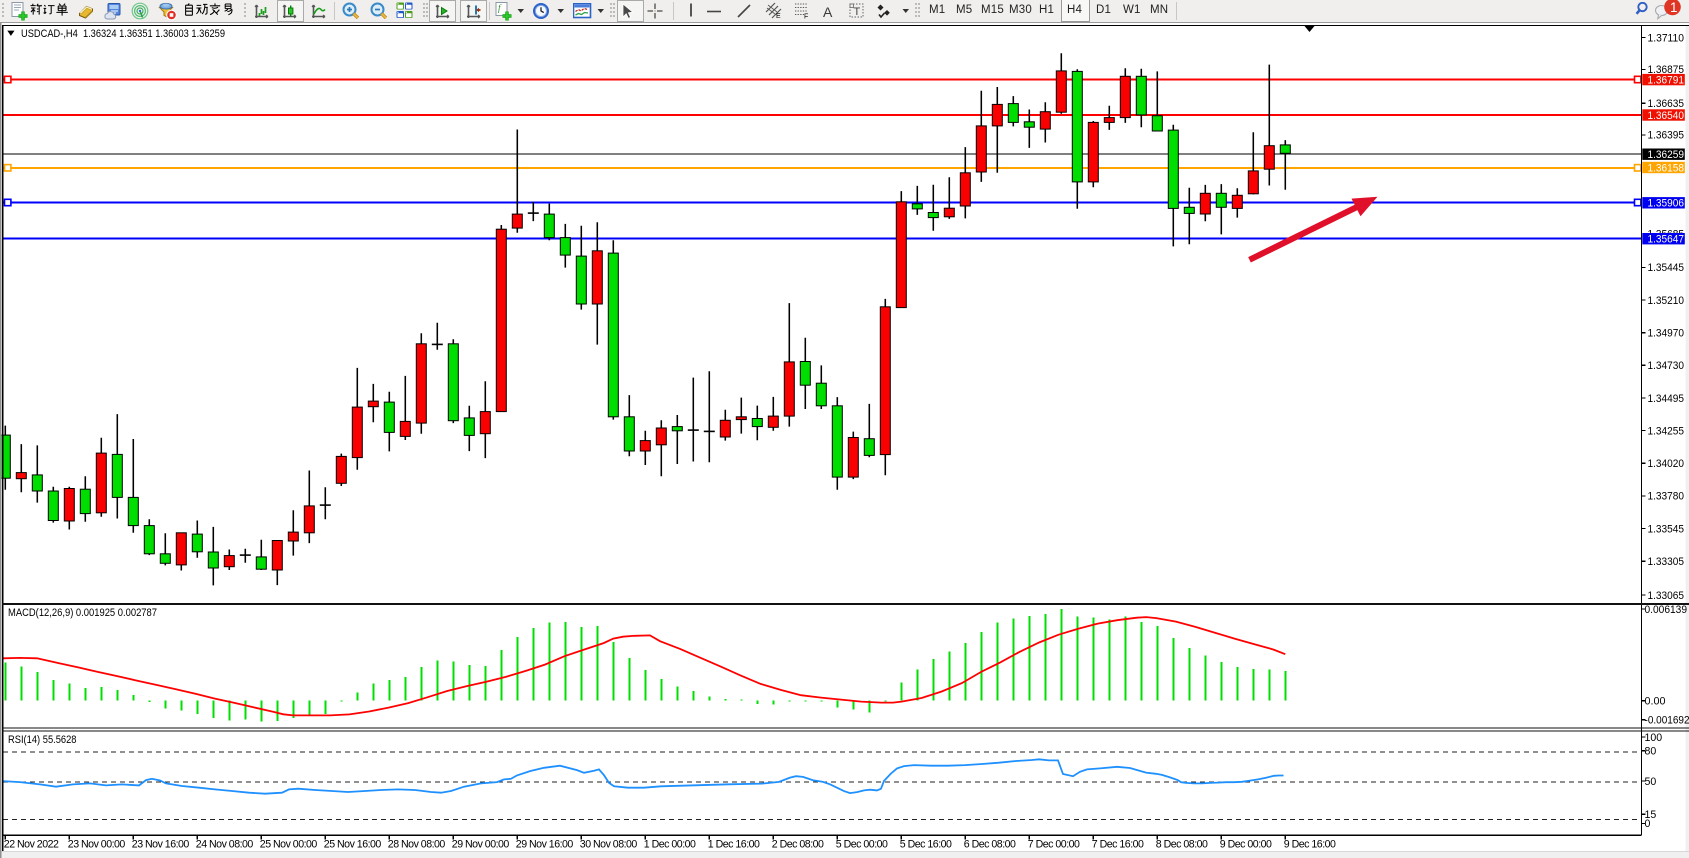  Describe the element at coordinates (857, 12) in the screenshot. I see `svg-text: T` at that location.